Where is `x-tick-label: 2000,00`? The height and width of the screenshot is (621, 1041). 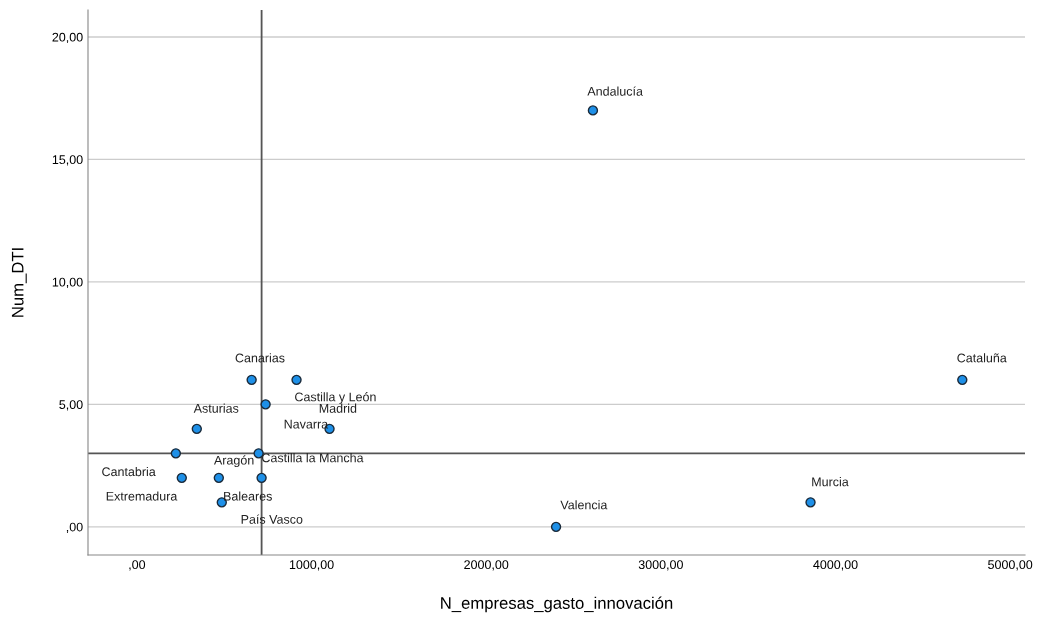
x-tick-label: 2000,00 is located at coordinates (486, 565).